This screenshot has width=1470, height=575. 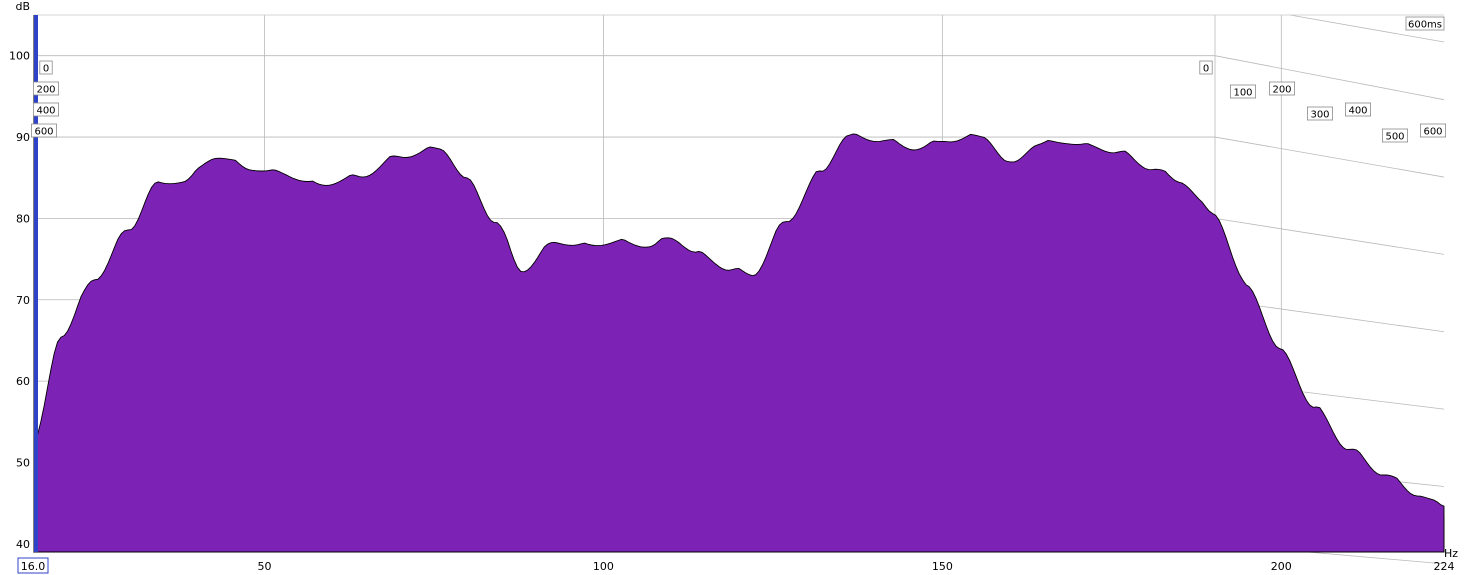 I want to click on x-tick-label: 200, so click(x=1281, y=566).